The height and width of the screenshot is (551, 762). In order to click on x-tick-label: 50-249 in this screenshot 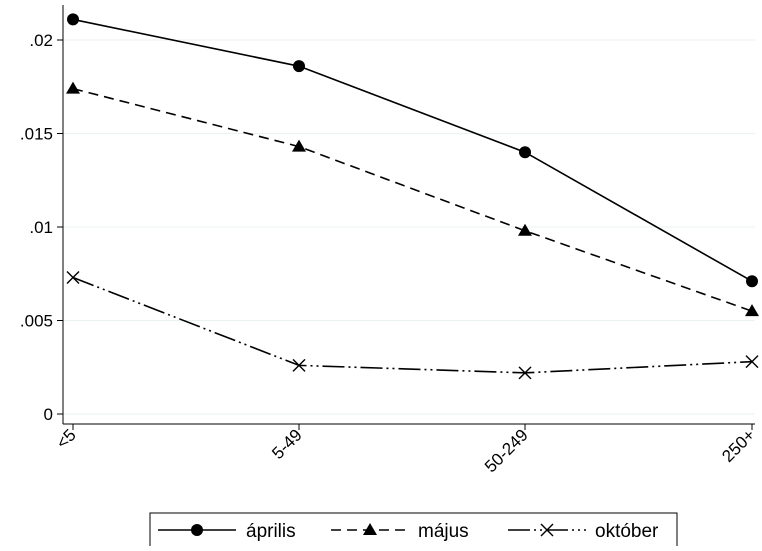, I will do `click(506, 450)`.